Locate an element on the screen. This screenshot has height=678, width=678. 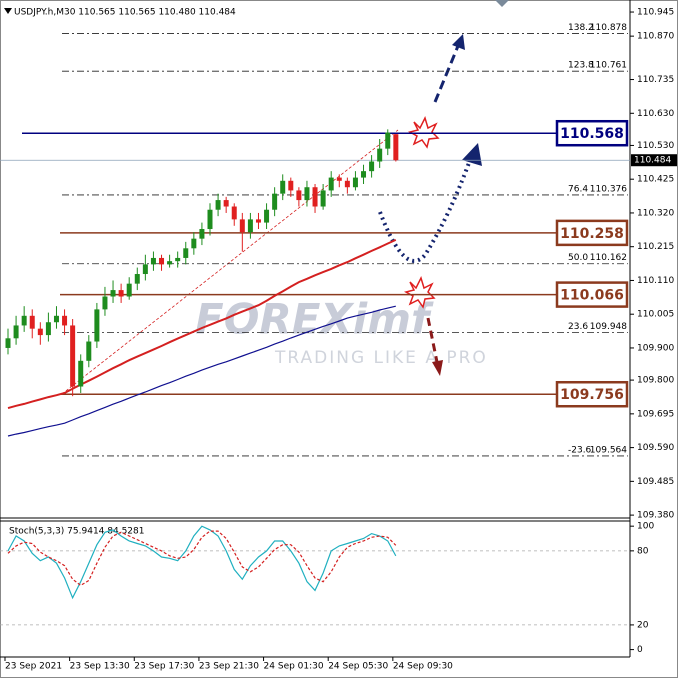
y-tick-label: 109.900 is located at coordinates (655, 348).